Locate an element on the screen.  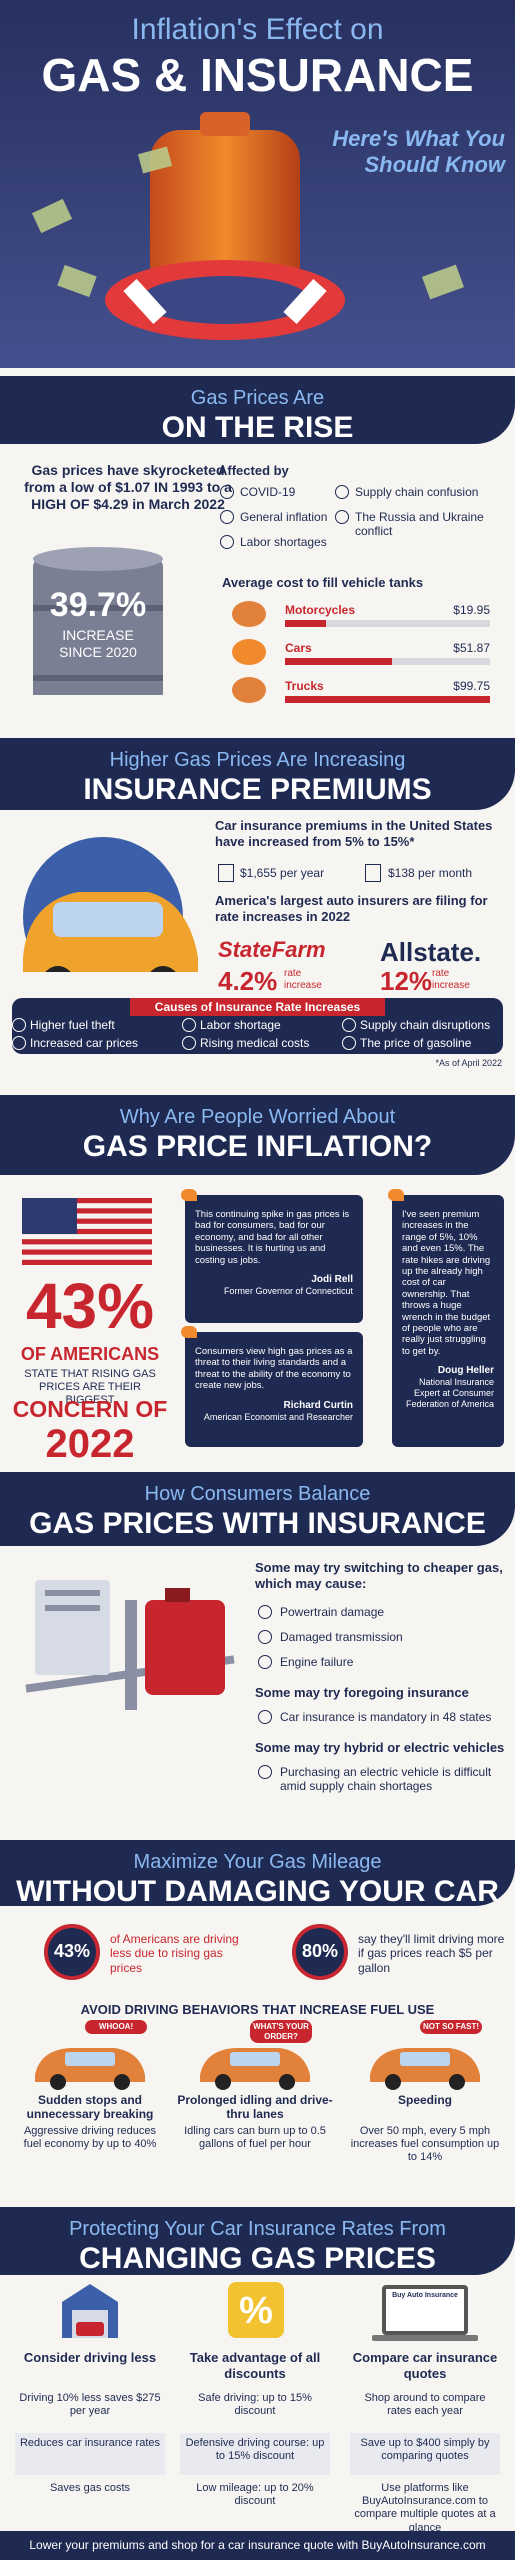
bar-track is located at coordinates (387, 623).